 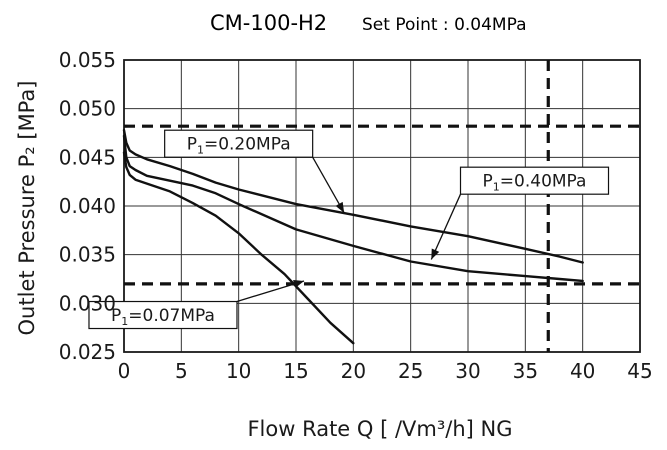 What do you see at coordinates (87, 157) in the screenshot?
I see `y-tick-label: 0.045` at bounding box center [87, 157].